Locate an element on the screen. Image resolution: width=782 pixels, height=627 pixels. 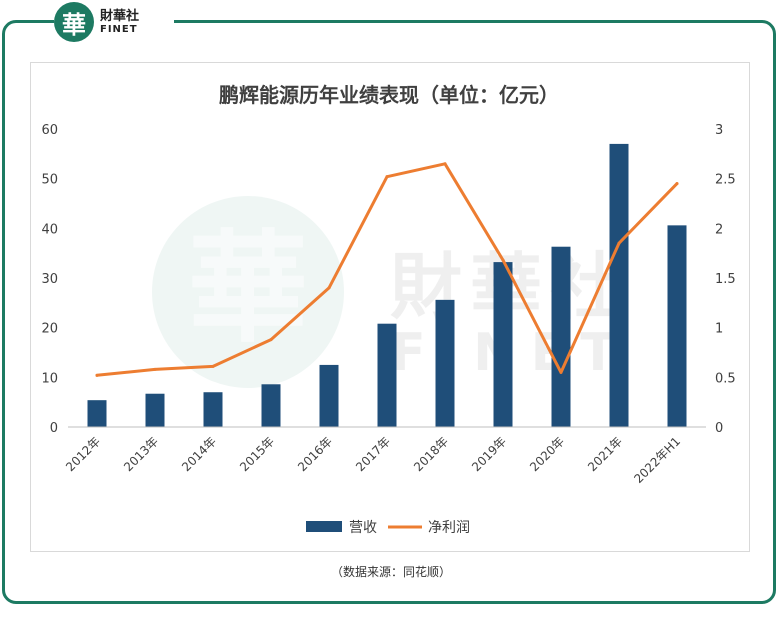
brand-logo: 華 財華社 FINET is located at coordinates (114, 22).